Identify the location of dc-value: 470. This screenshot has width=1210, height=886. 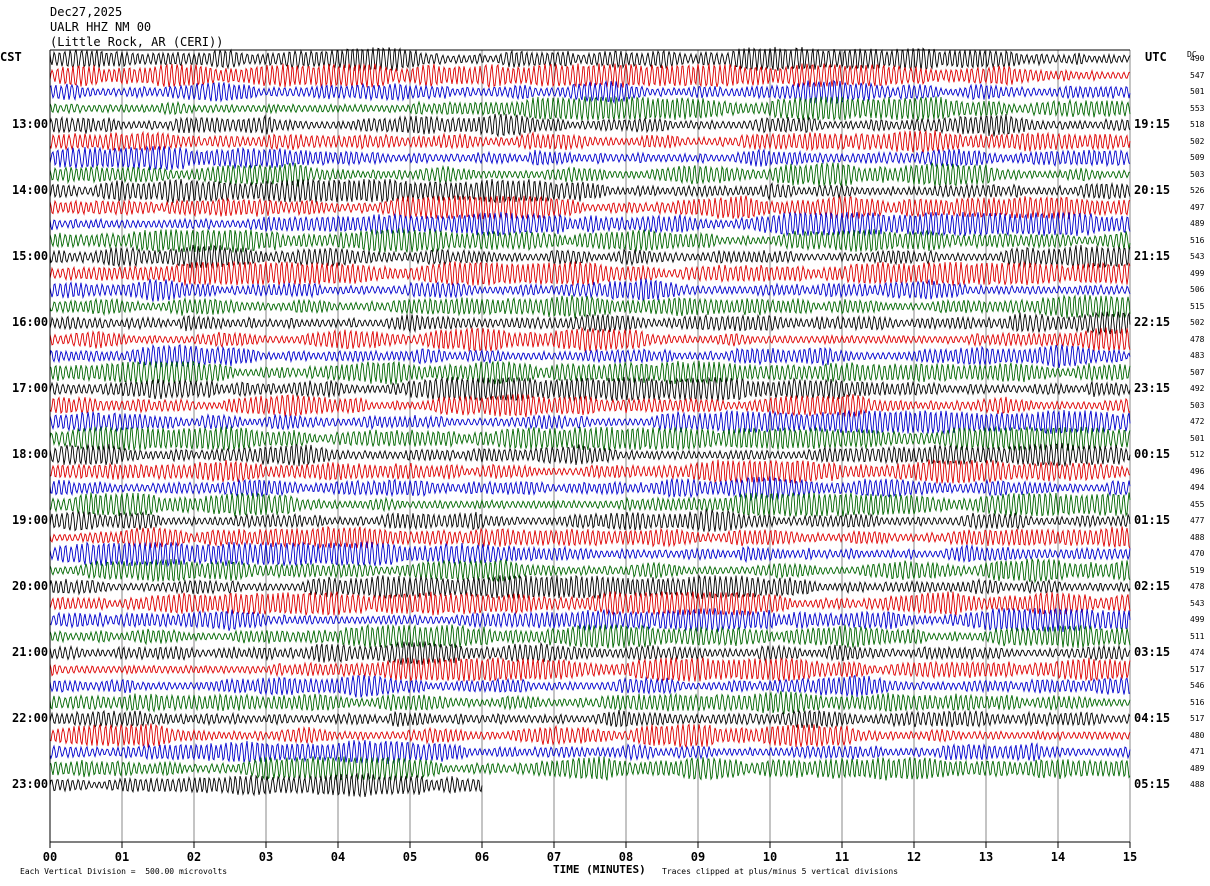
(1197, 553).